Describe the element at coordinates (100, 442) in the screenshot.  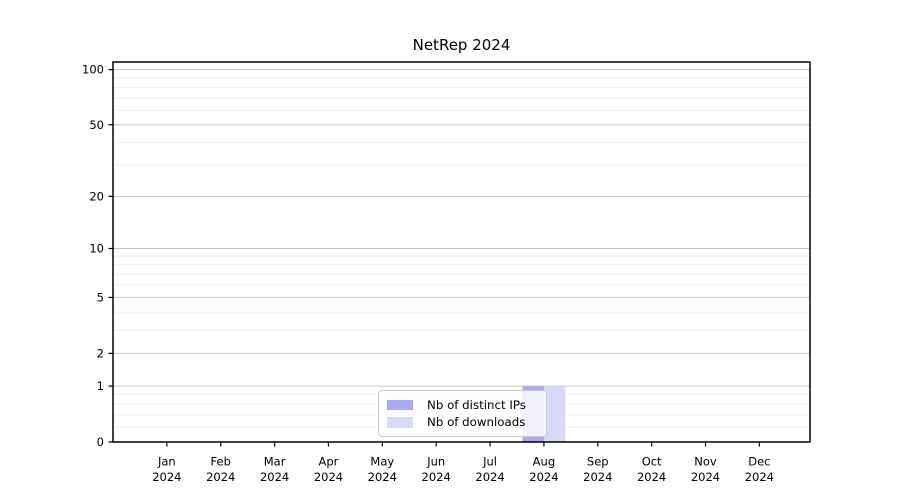
I see `y-tick-label: 0` at that location.